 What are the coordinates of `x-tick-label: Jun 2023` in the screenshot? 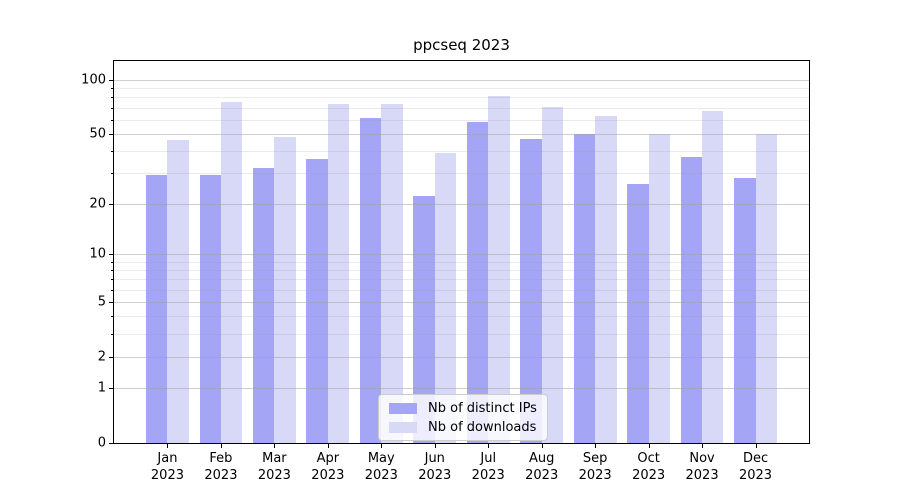 It's located at (435, 467).